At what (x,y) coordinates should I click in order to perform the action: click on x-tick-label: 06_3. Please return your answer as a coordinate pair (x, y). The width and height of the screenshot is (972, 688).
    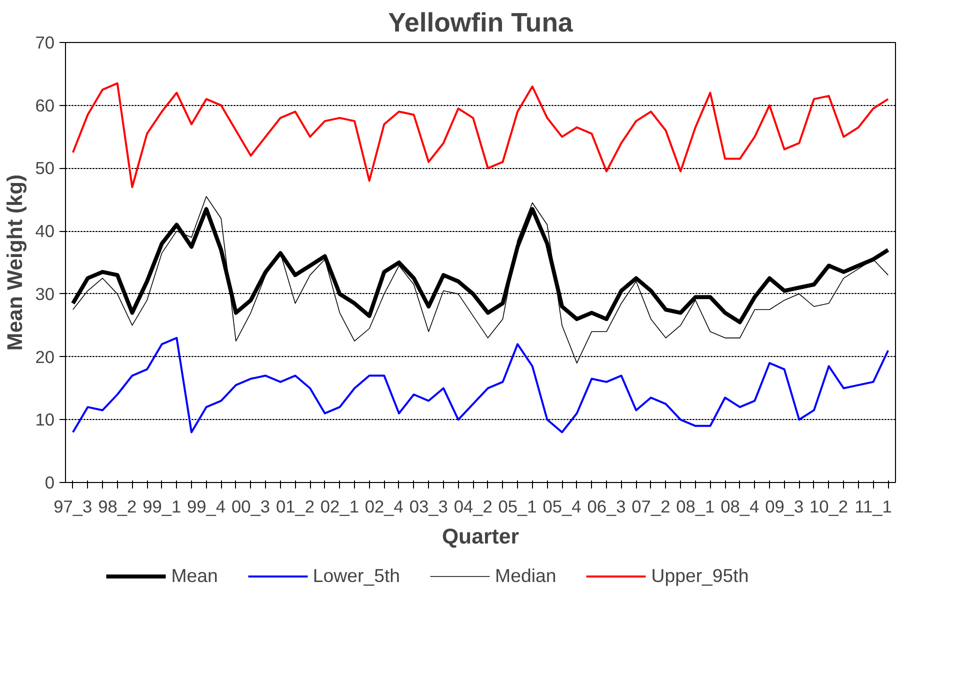
    Looking at the image, I should click on (606, 506).